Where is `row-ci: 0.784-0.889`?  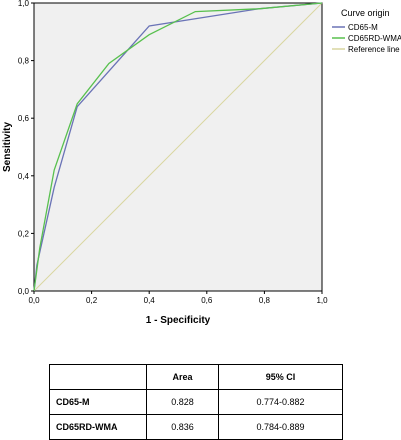 row-ci: 0.784-0.889 is located at coordinates (280, 427).